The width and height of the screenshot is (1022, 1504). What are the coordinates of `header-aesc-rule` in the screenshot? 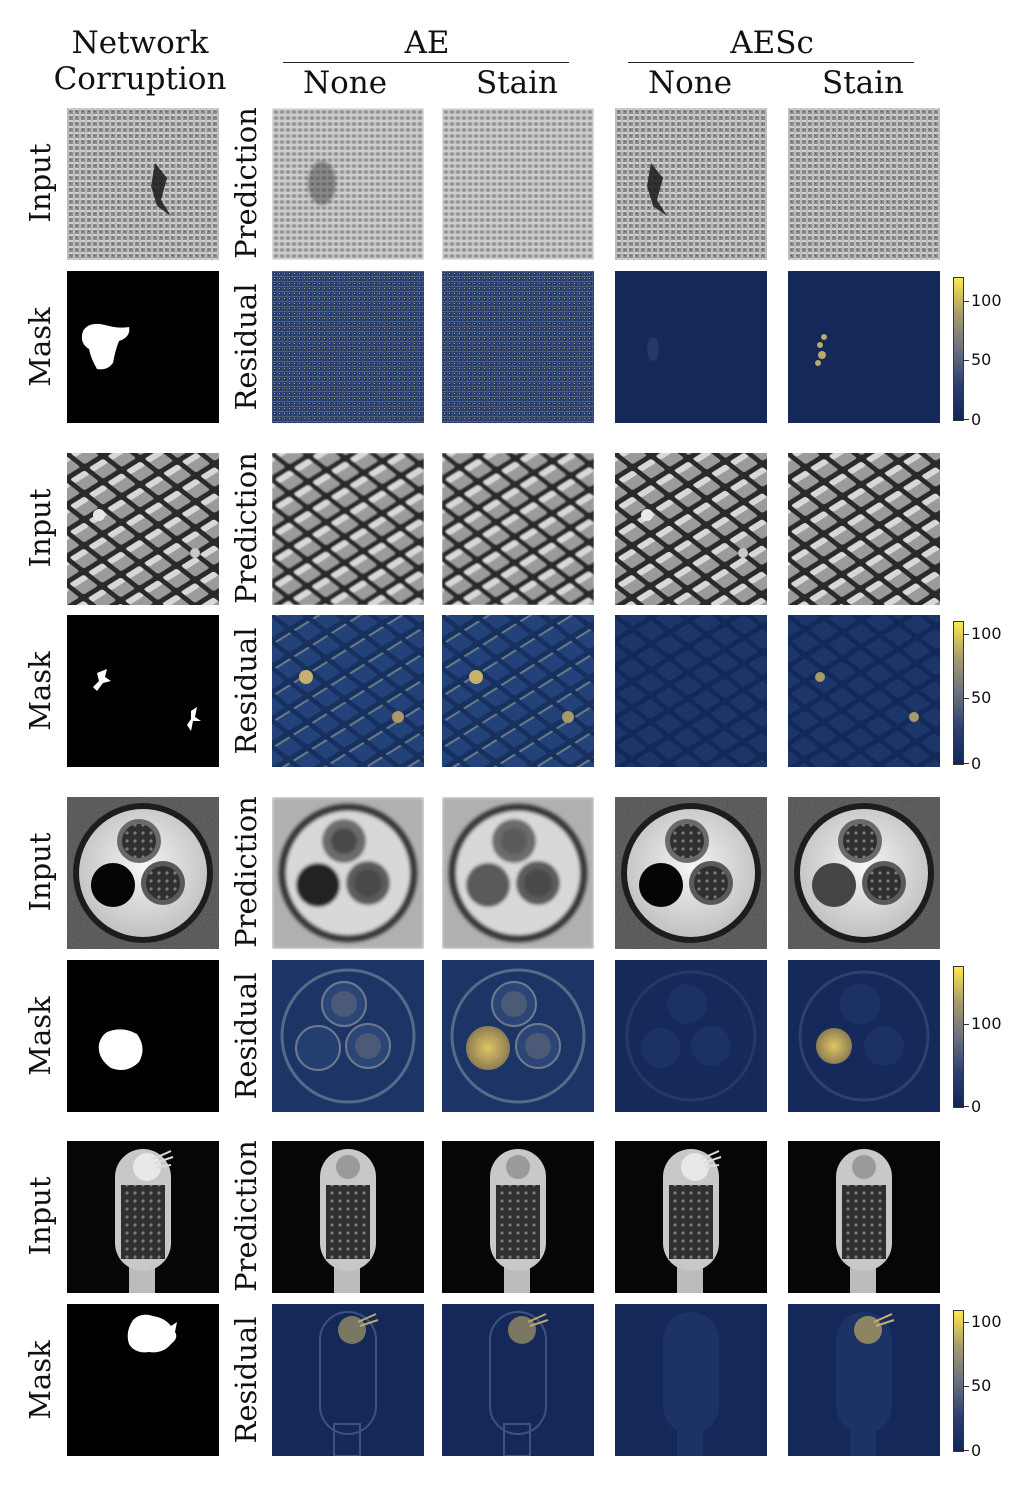 It's located at (771, 62).